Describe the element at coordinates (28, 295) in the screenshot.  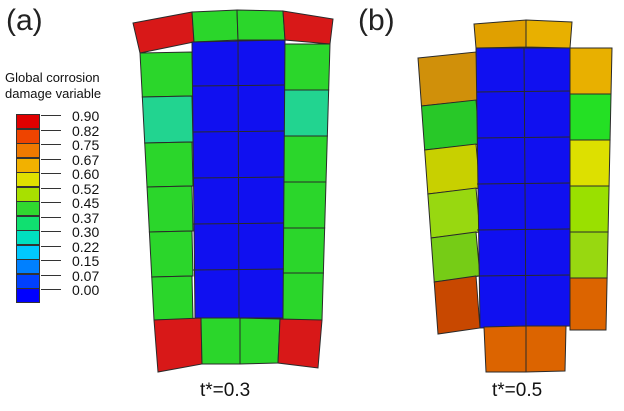
I see `legend-swatch` at that location.